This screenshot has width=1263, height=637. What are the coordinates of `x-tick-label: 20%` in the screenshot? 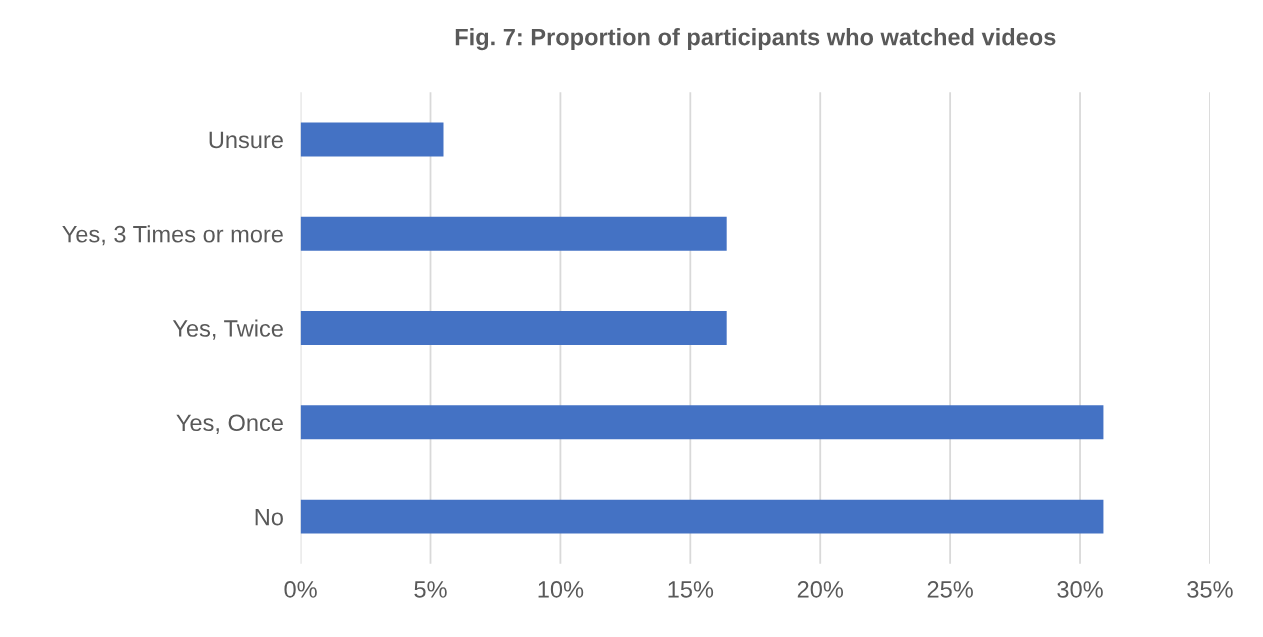 It's located at (820, 589).